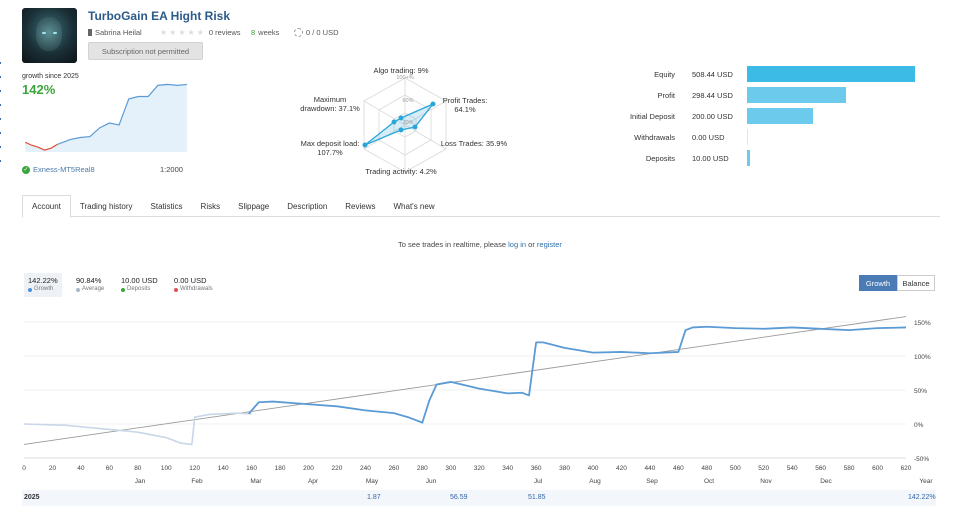  I want to click on radar-chart: 100+% 60% 20%, so click(404, 124).